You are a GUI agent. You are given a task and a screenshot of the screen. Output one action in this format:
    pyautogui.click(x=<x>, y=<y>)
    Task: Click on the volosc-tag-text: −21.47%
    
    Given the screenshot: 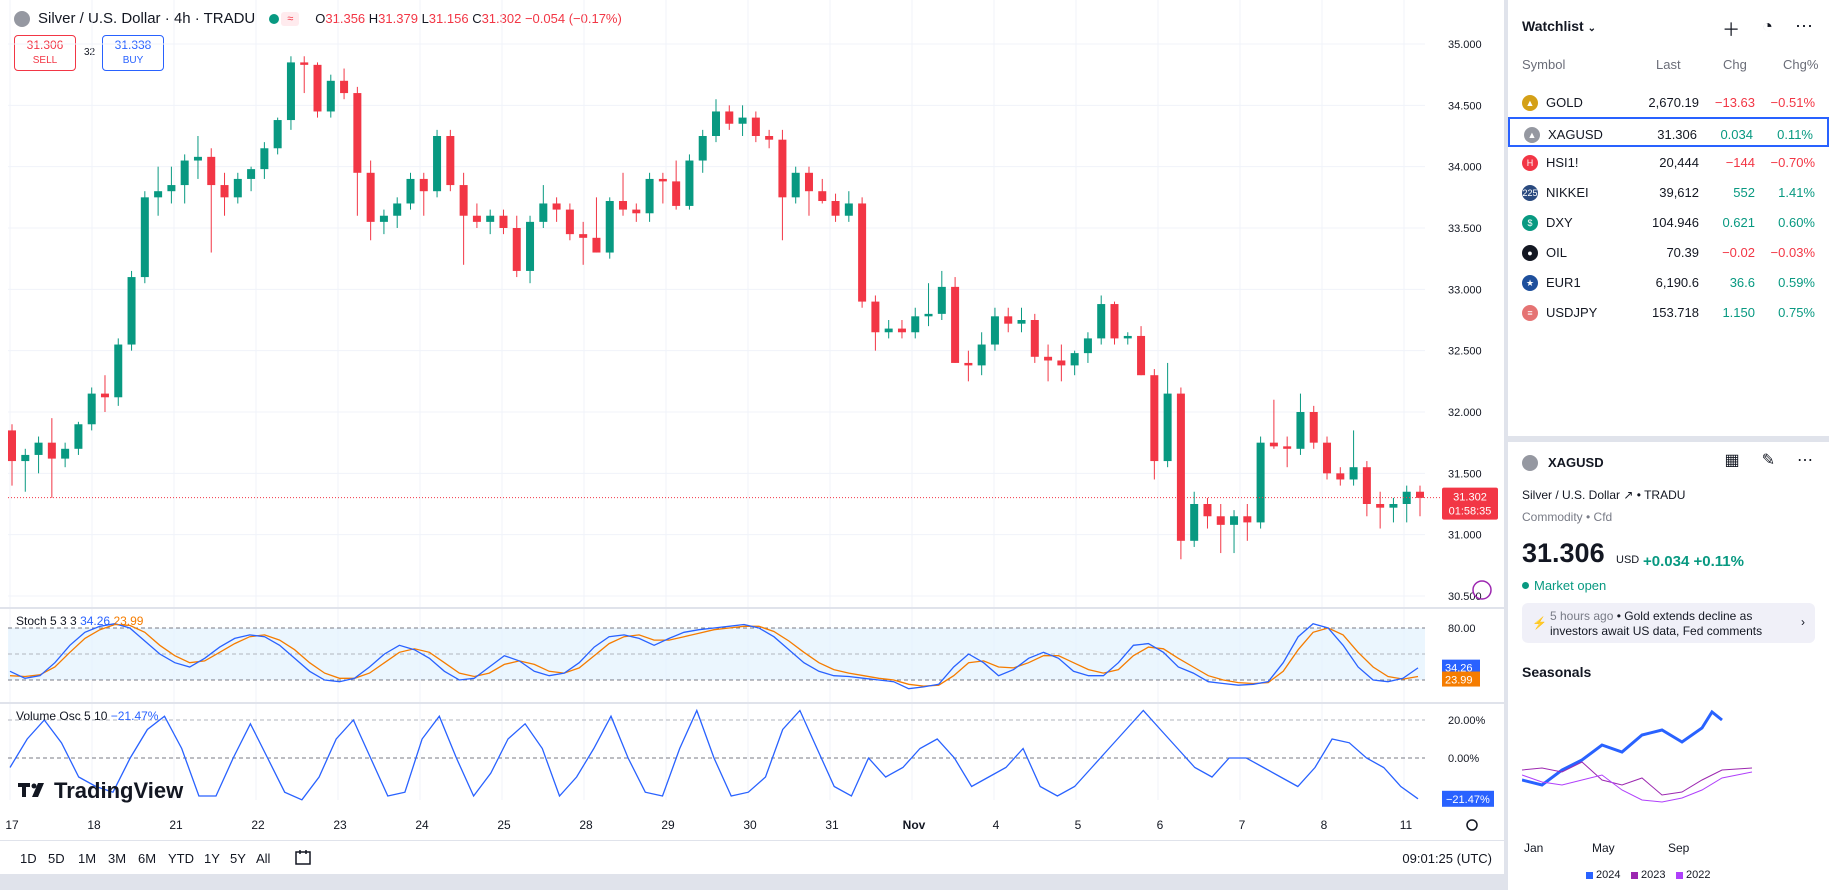 What is the action you would take?
    pyautogui.click(x=1468, y=800)
    